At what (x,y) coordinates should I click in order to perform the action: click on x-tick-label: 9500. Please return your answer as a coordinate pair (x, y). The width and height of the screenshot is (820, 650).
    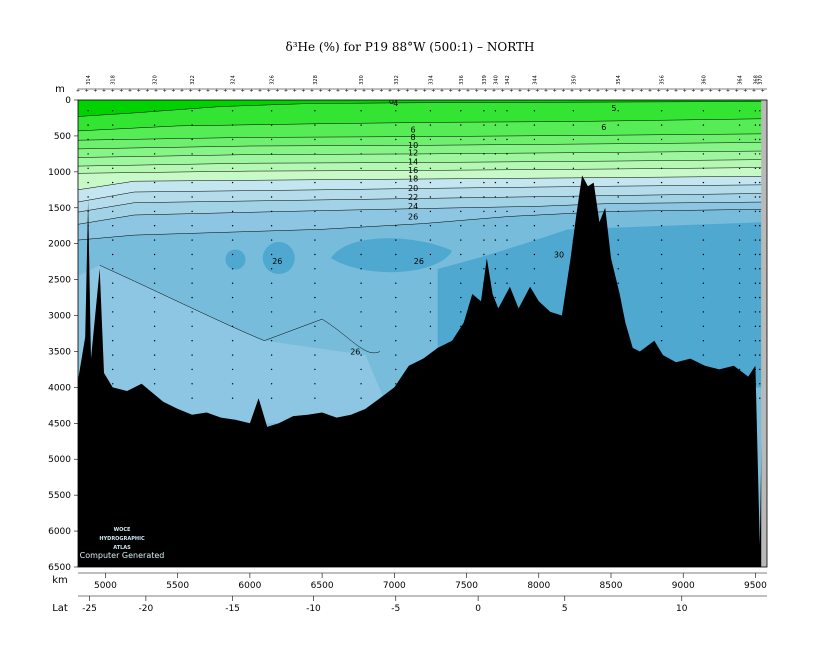
    Looking at the image, I should click on (755, 586).